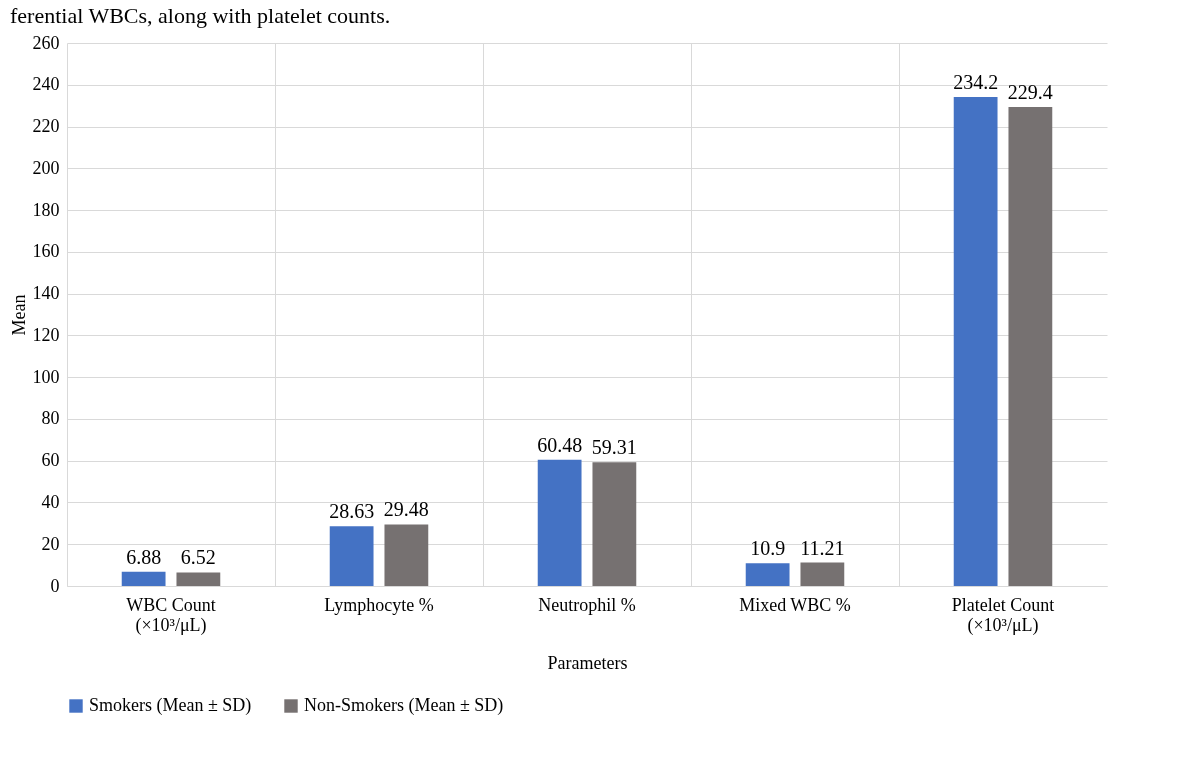 The height and width of the screenshot is (771, 1187). I want to click on data-label: 6.52, so click(198, 557).